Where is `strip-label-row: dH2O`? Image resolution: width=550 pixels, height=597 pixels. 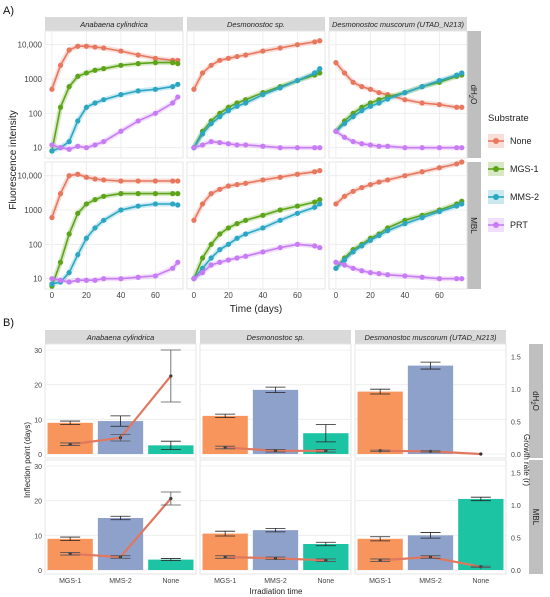
strip-label-row: dH2O is located at coordinates (472, 95).